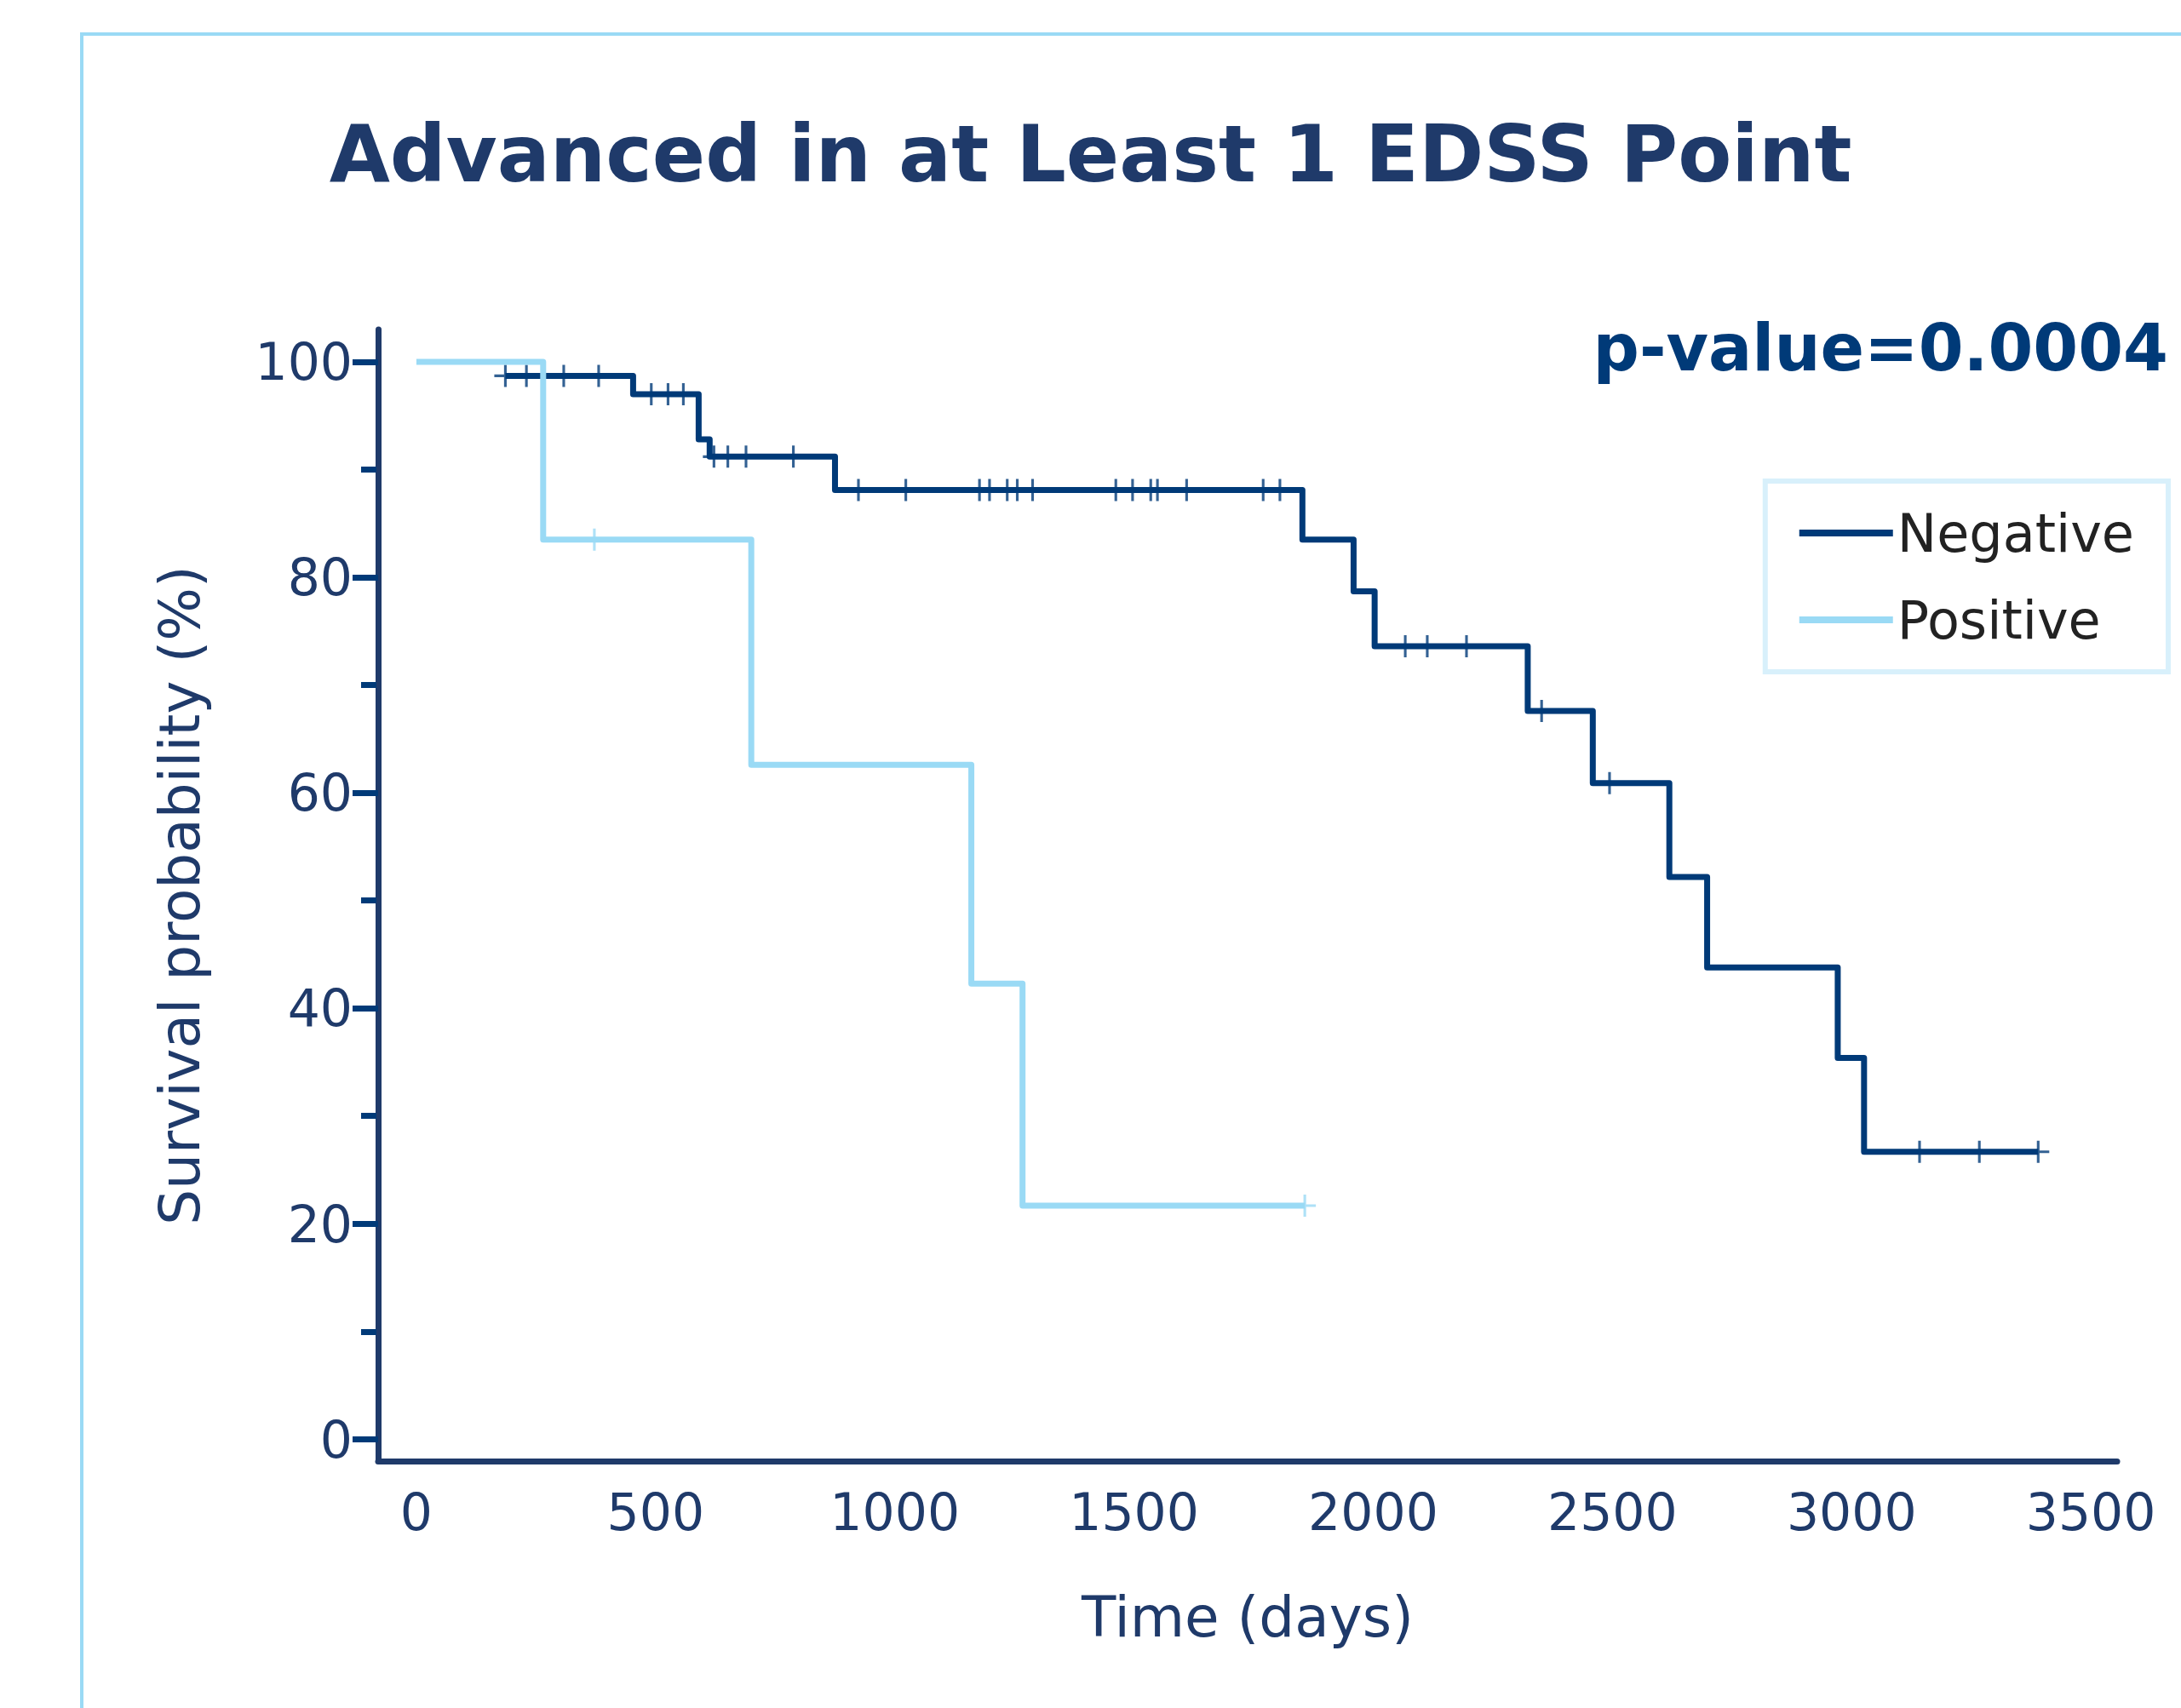  What do you see at coordinates (1373, 1512) in the screenshot?
I see `x-tick-label: 2000` at bounding box center [1373, 1512].